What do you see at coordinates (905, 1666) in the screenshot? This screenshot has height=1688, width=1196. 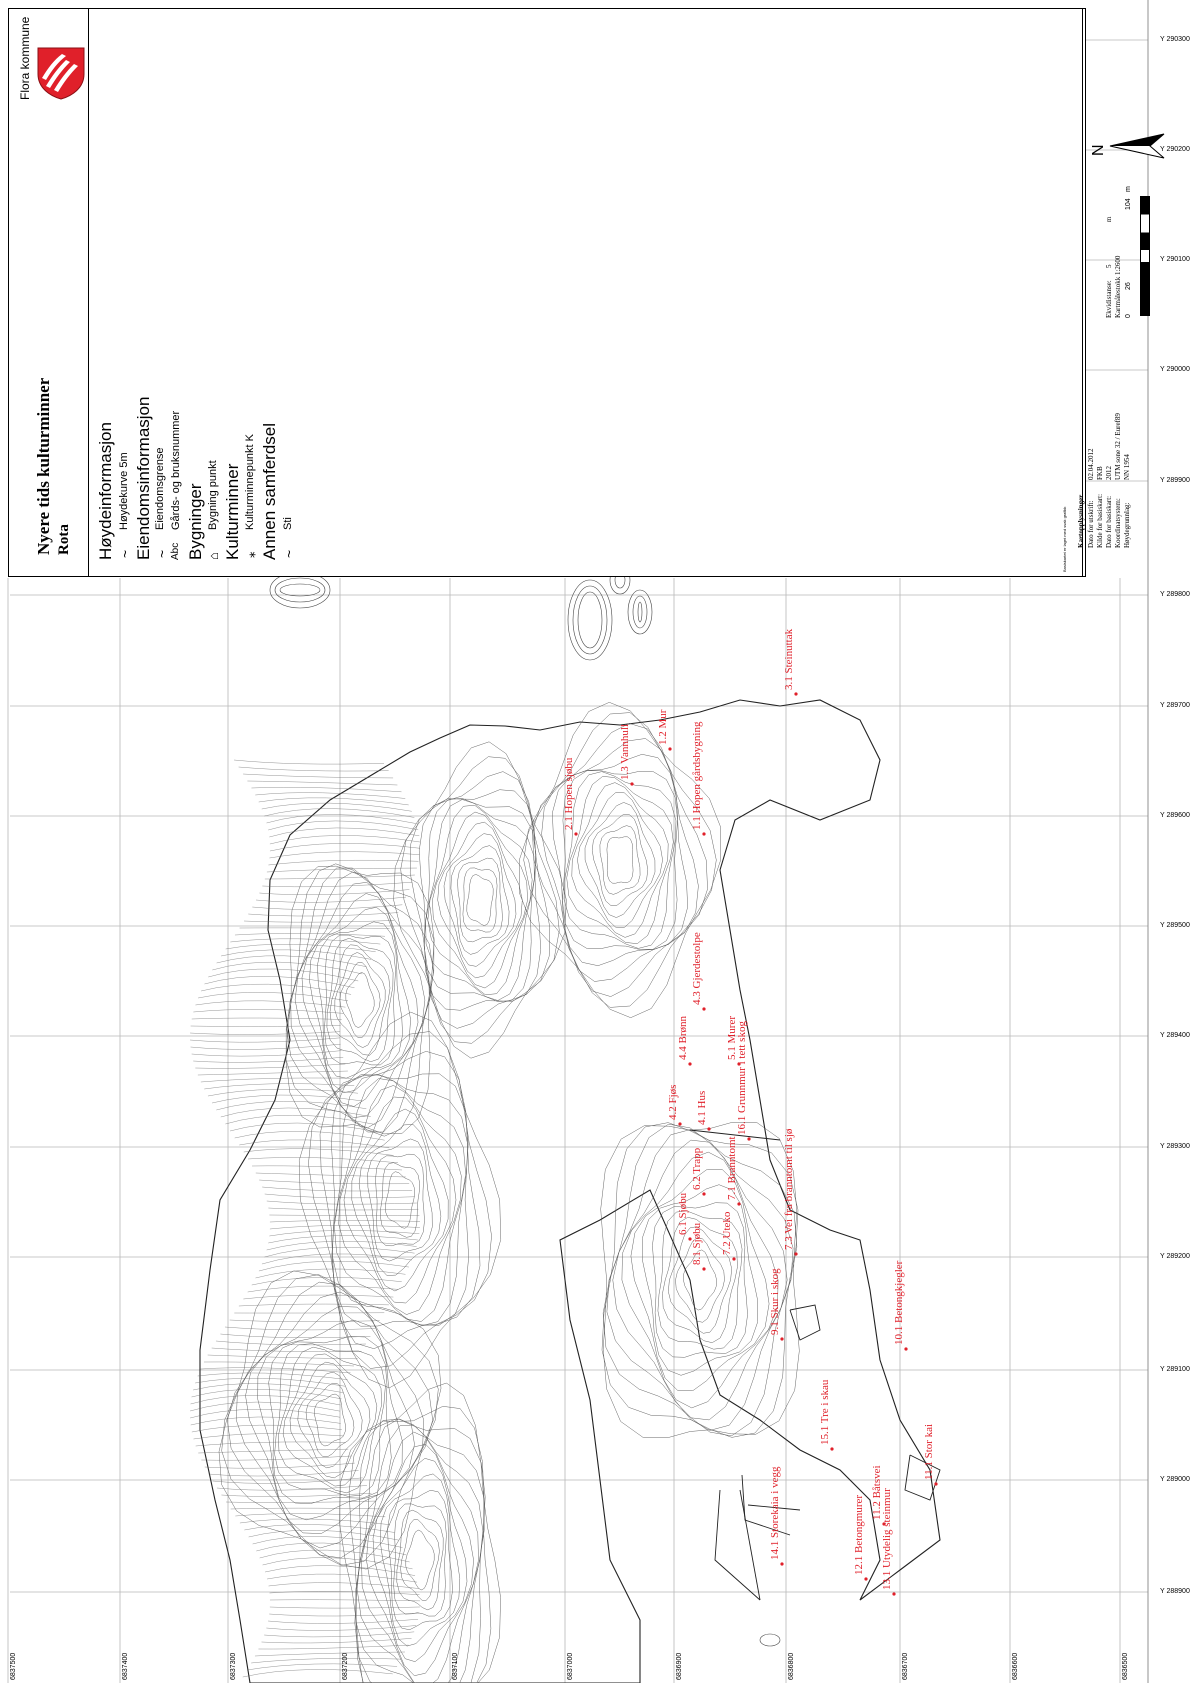 I see `x-coordinate-label: 6836700` at bounding box center [905, 1666].